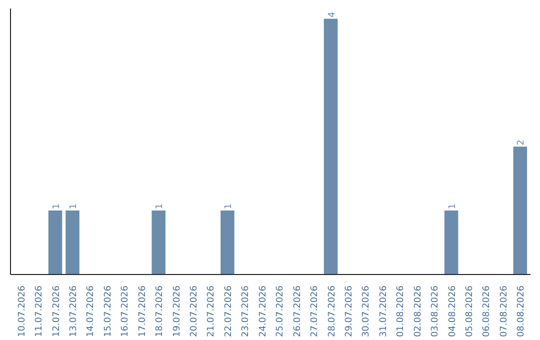  What do you see at coordinates (160, 311) in the screenshot?
I see `x-tick-label: 18.07.2026` at bounding box center [160, 311].